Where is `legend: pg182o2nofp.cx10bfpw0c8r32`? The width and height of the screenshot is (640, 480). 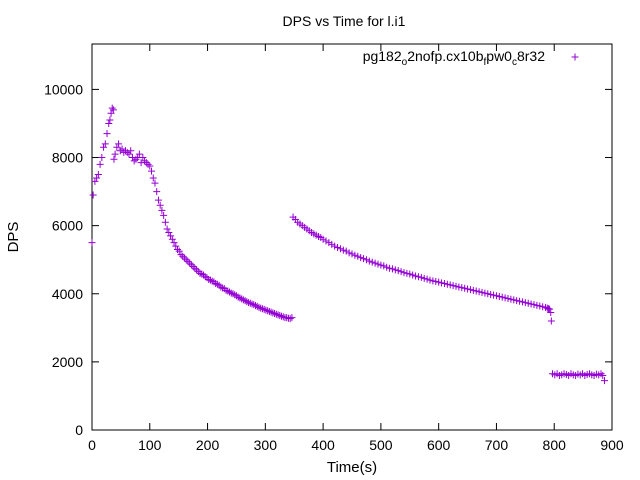 legend: pg182o2nofp.cx10bfpw0c8r32 is located at coordinates (471, 58).